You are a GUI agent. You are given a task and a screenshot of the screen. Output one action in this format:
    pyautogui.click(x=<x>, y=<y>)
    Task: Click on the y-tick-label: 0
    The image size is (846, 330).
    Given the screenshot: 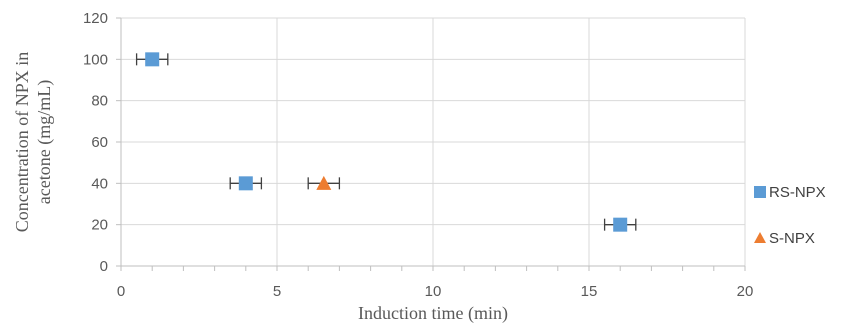 What is the action you would take?
    pyautogui.click(x=104, y=266)
    